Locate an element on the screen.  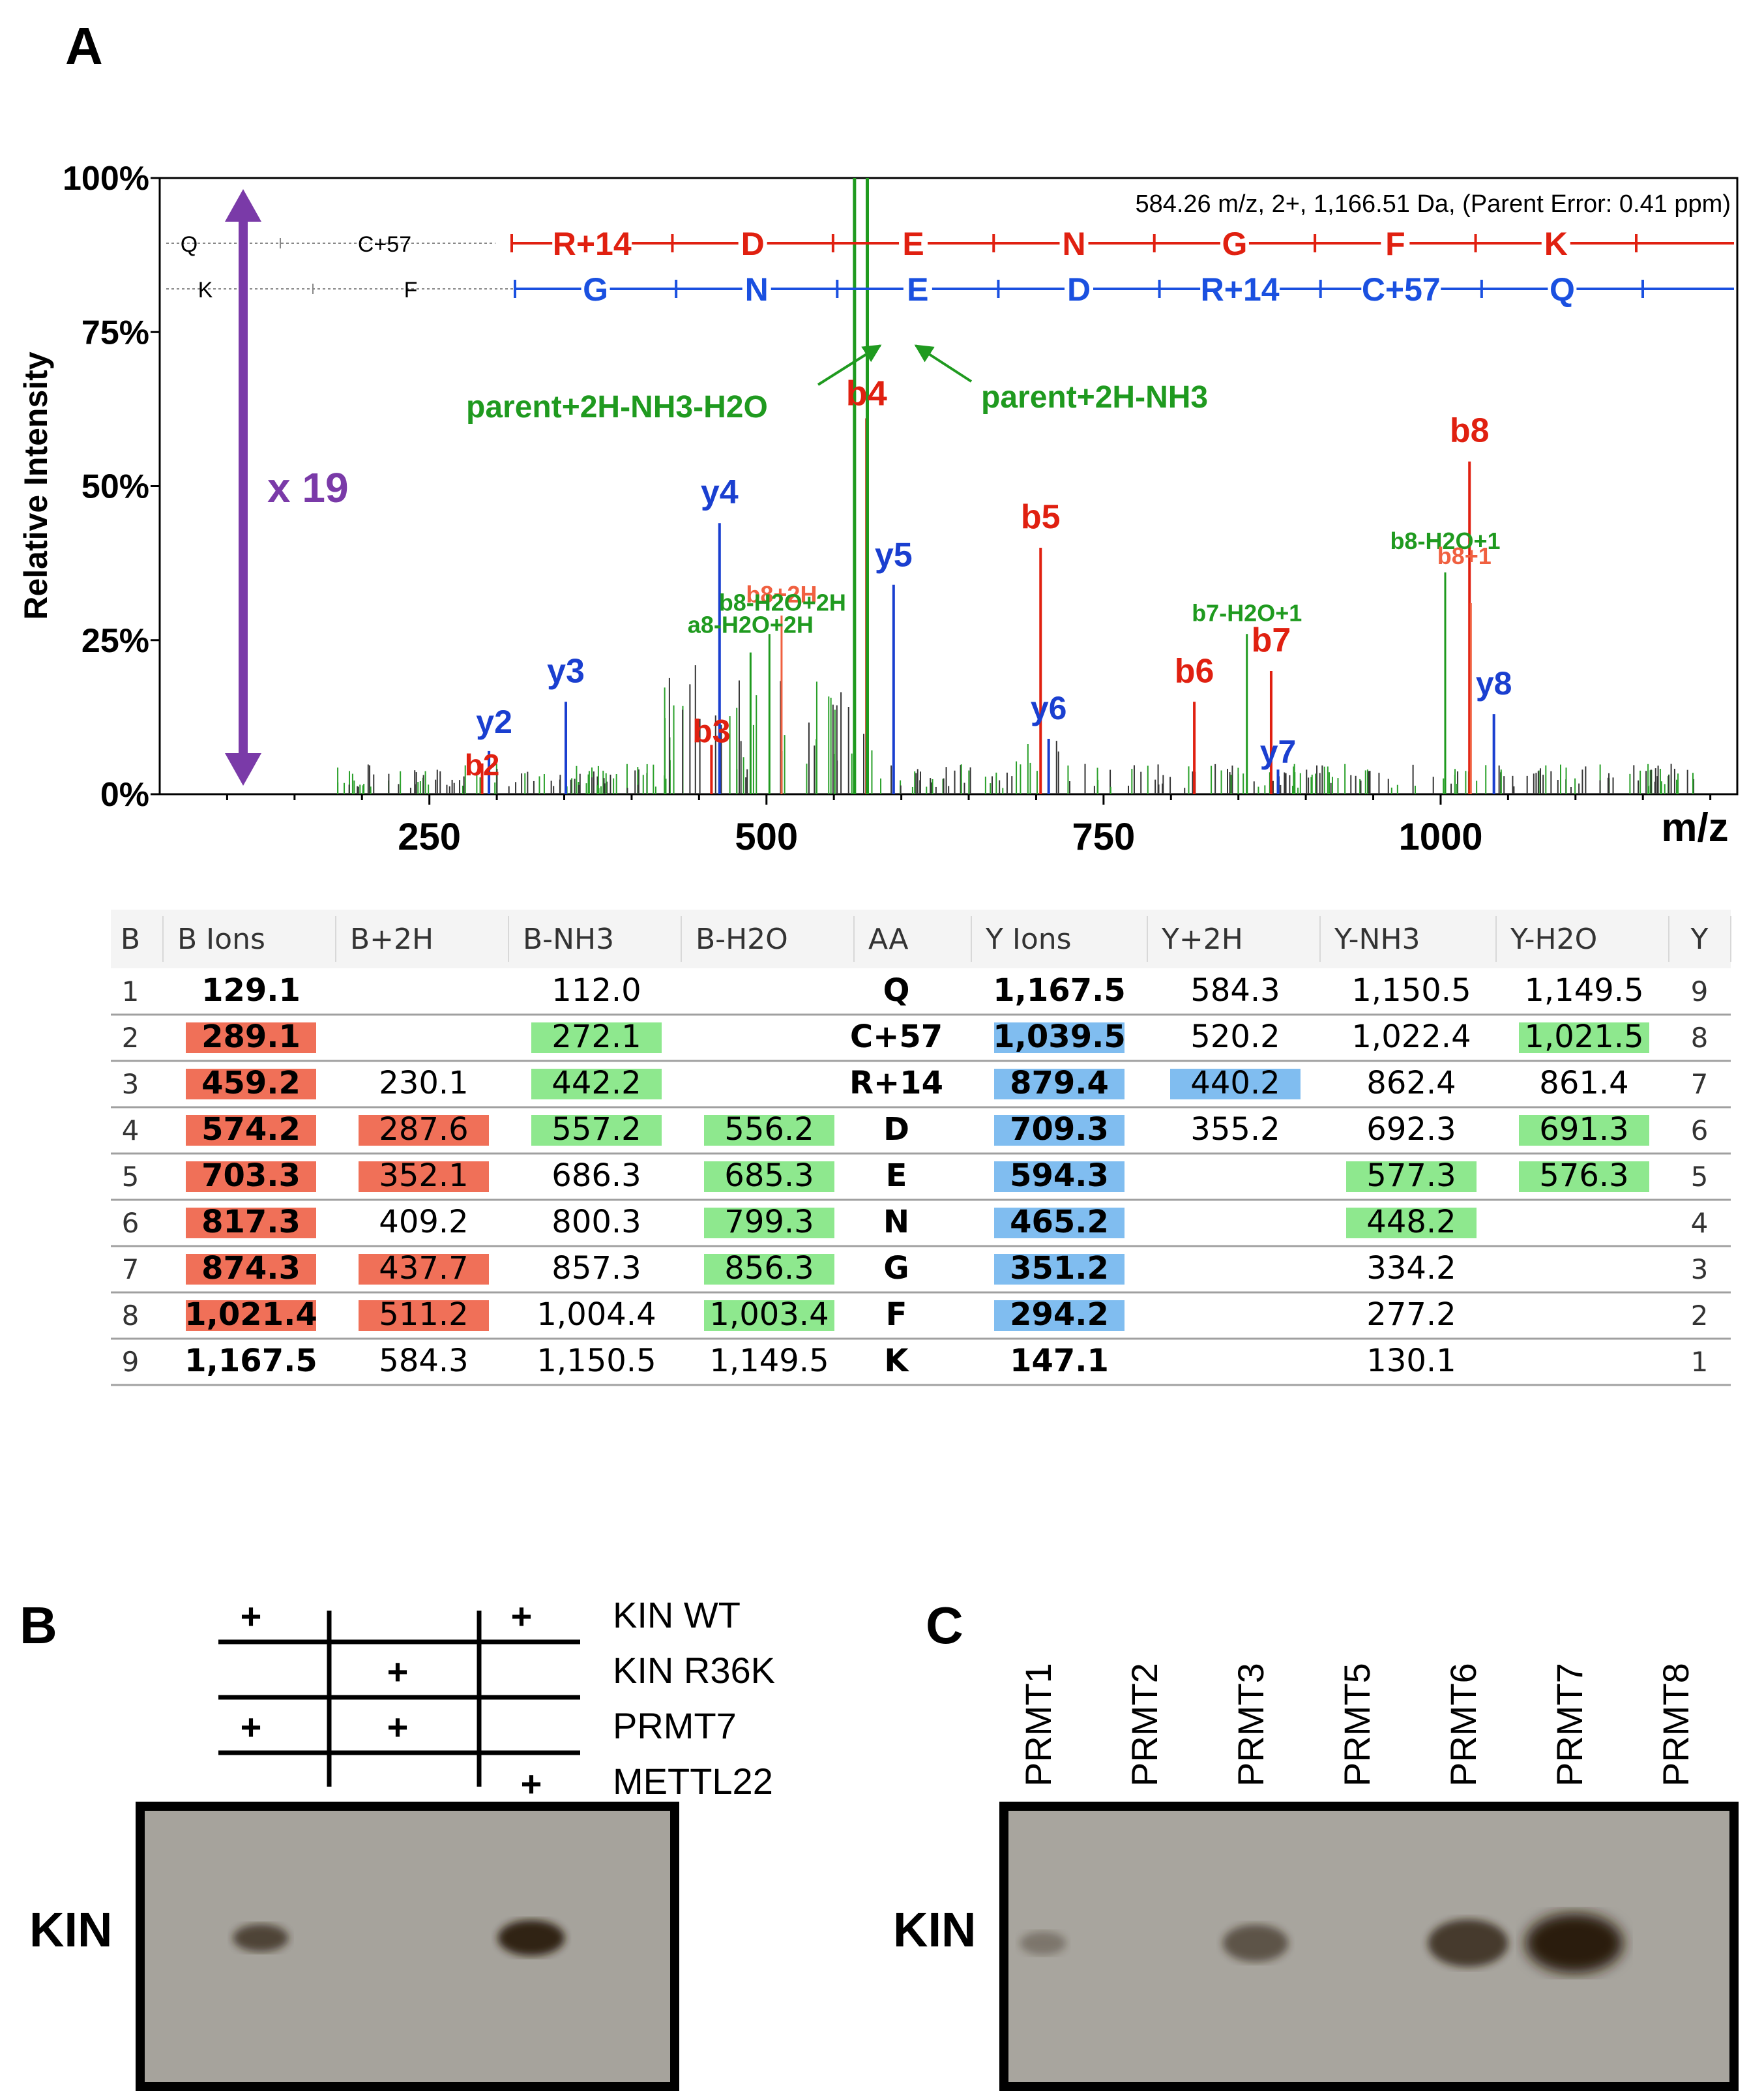
seq-b-end-left: Q is located at coordinates (189, 244).